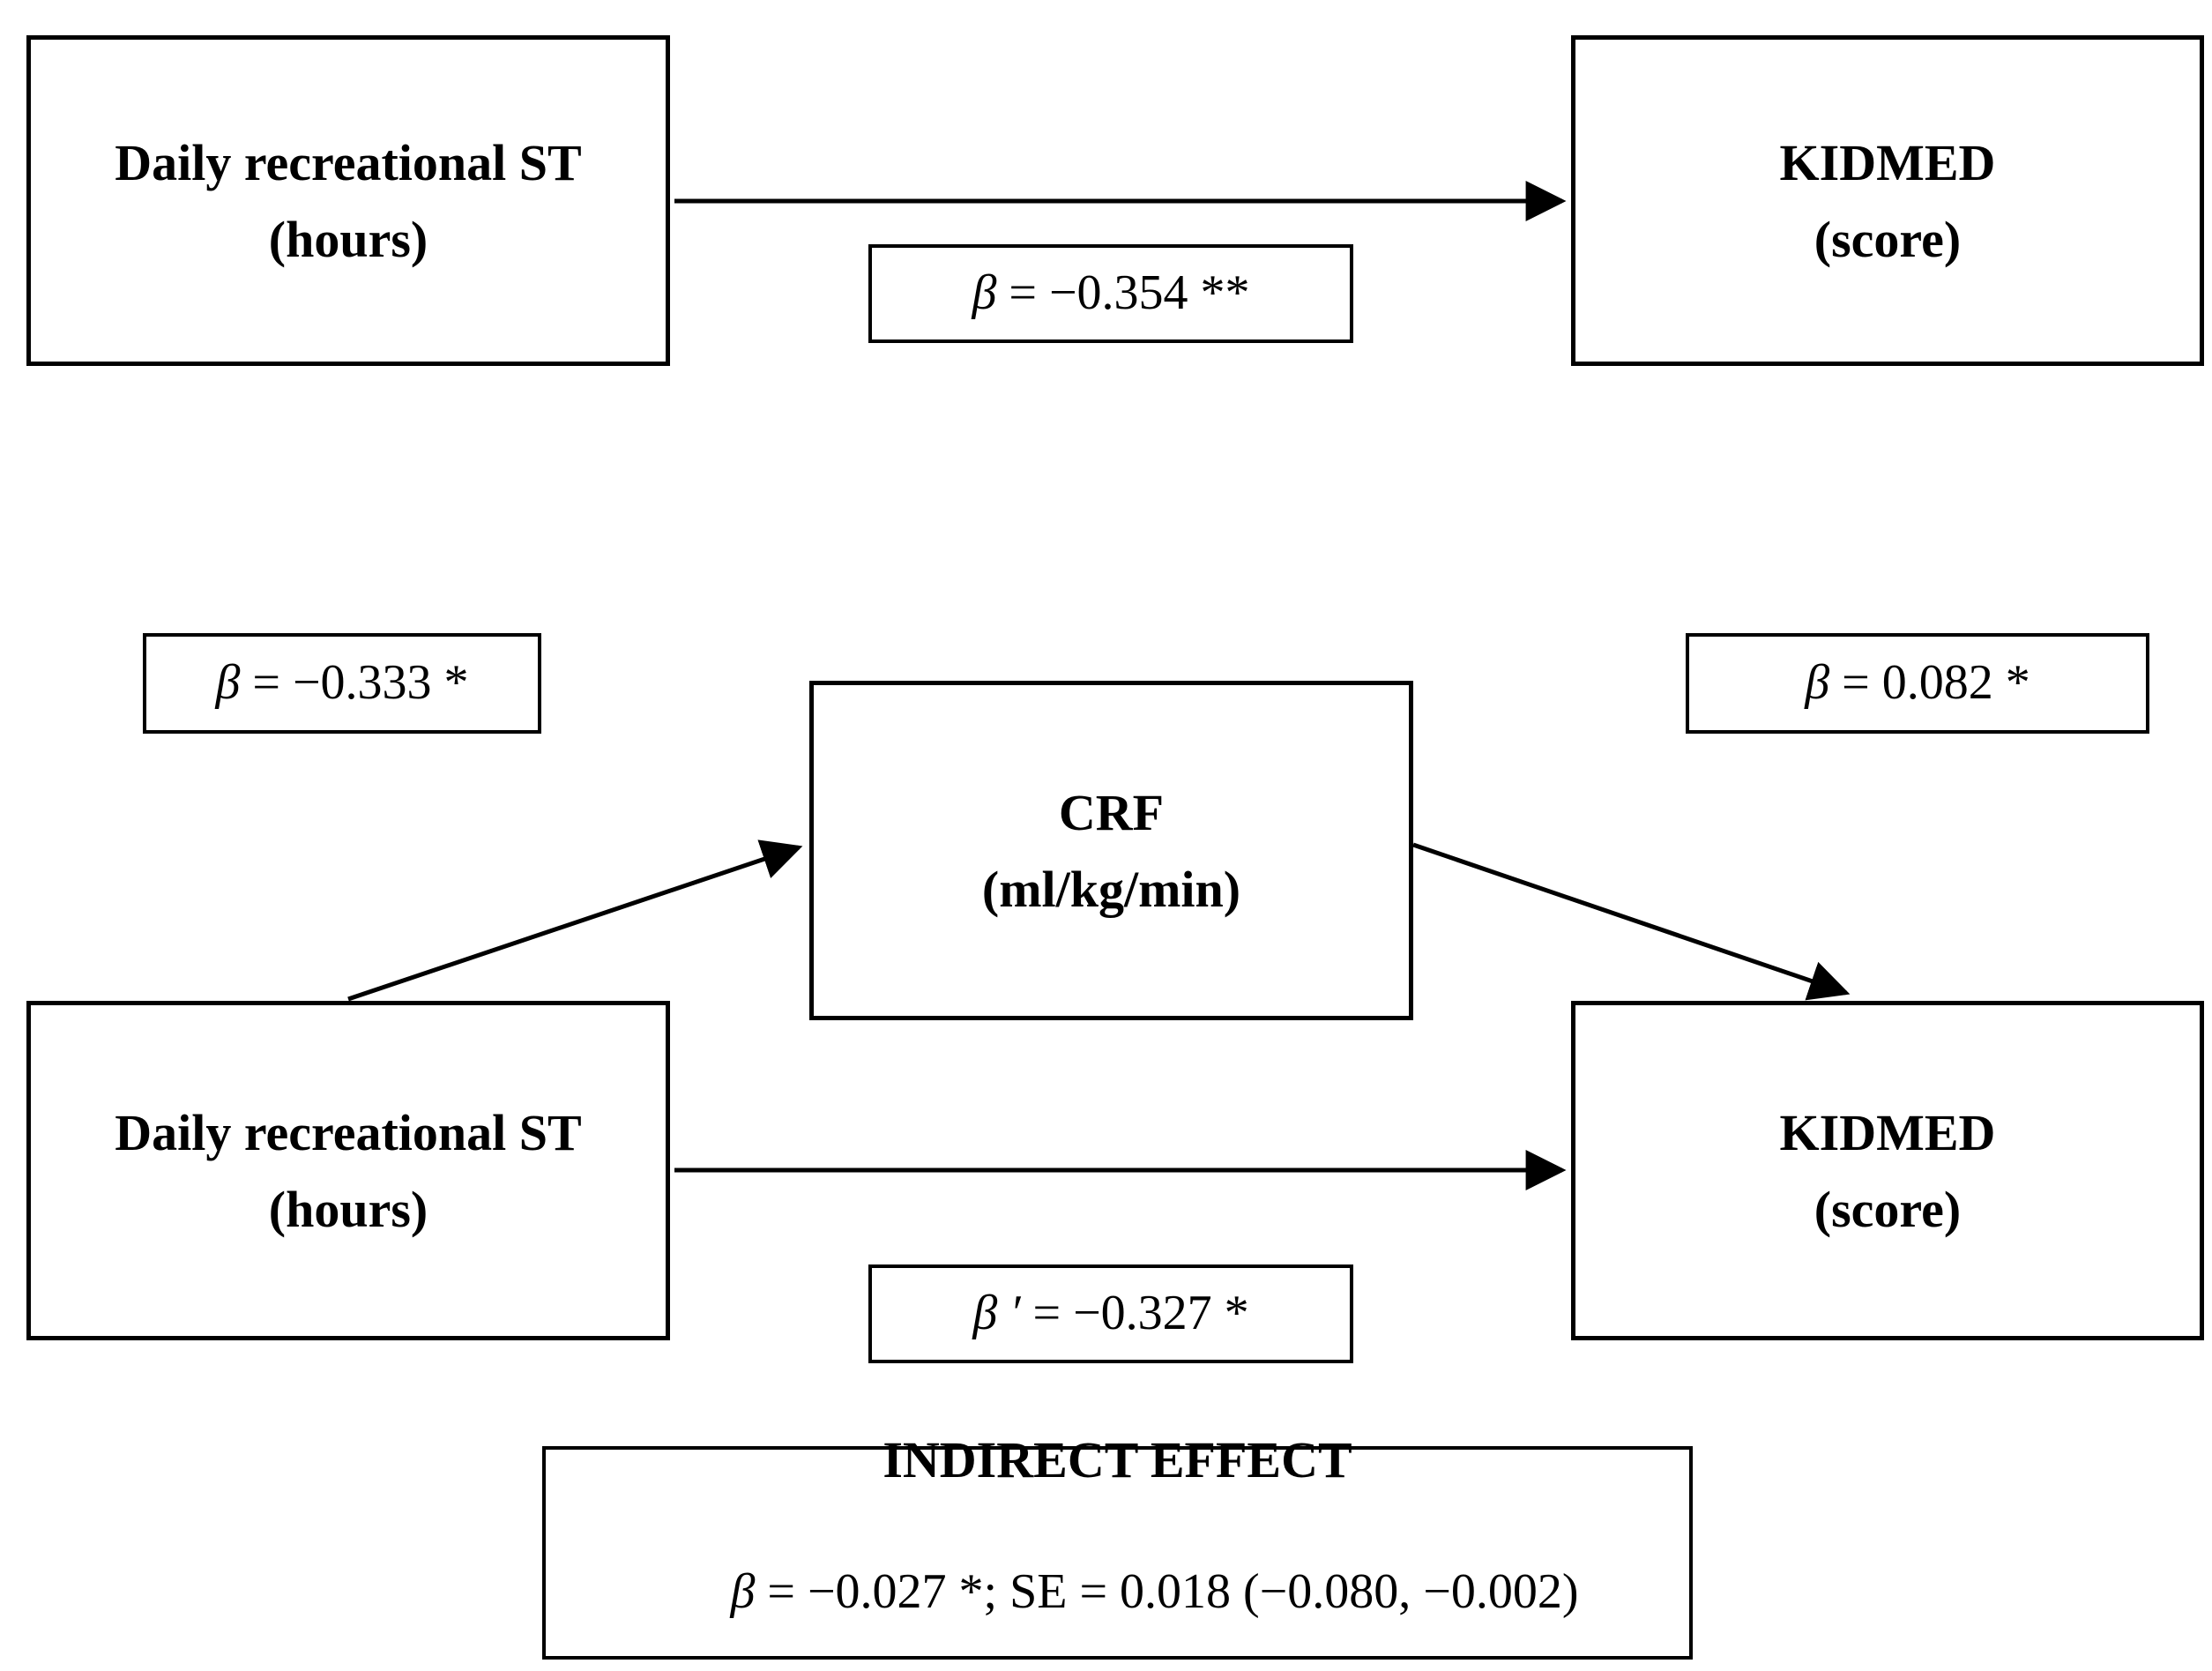 The width and height of the screenshot is (2212, 1671). Describe the element at coordinates (1632, 922) in the screenshot. I see `path-b-arrow` at that location.